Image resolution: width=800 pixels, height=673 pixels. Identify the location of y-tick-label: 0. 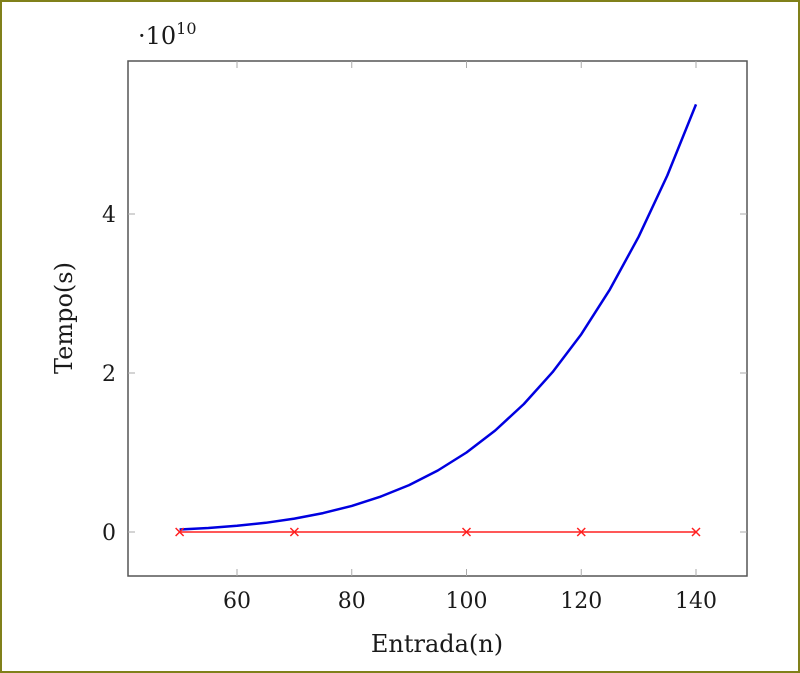
(109, 533).